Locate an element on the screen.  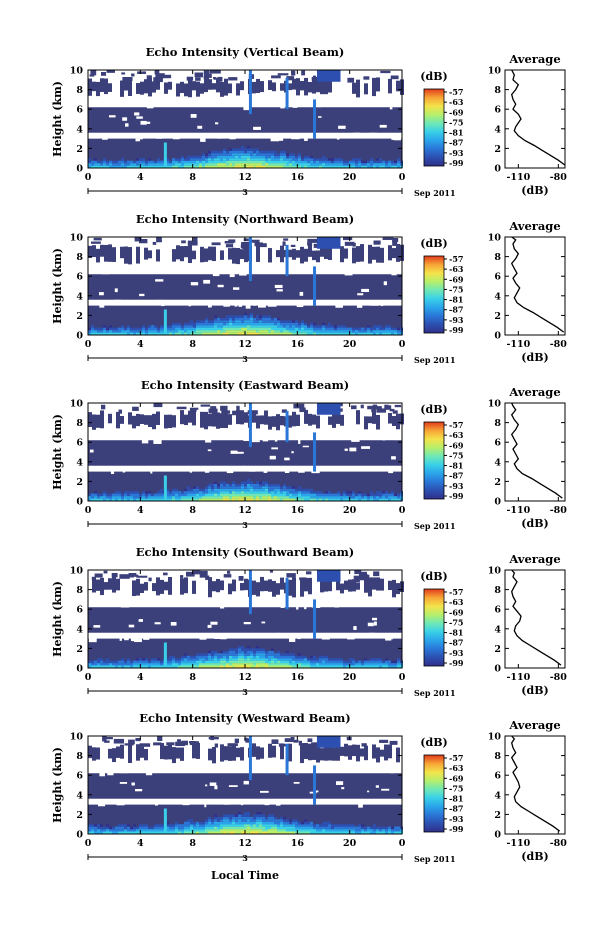
colorbar-tick-label: -99 is located at coordinates (456, 829).